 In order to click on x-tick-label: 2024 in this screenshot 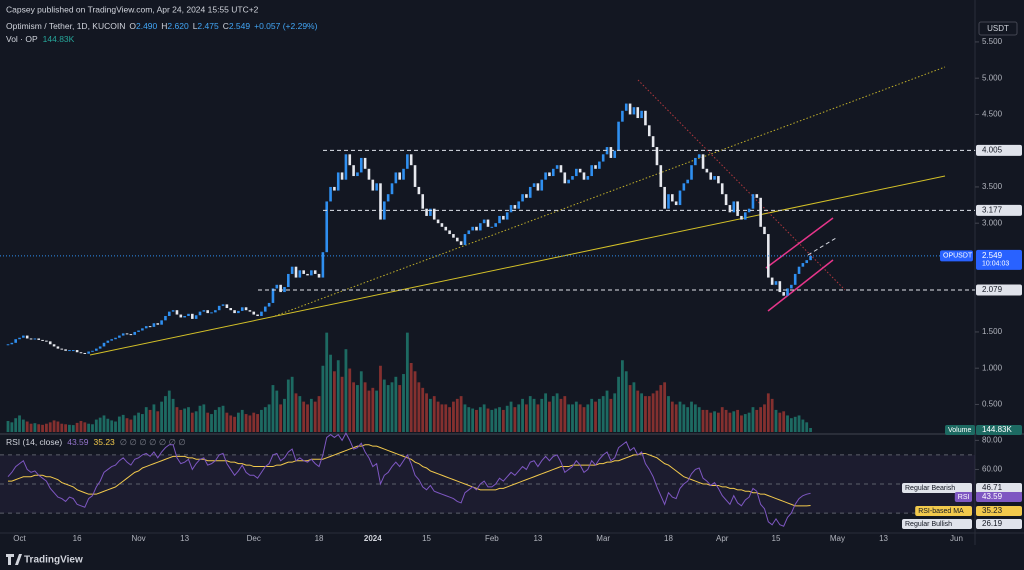, I will do `click(373, 538)`.